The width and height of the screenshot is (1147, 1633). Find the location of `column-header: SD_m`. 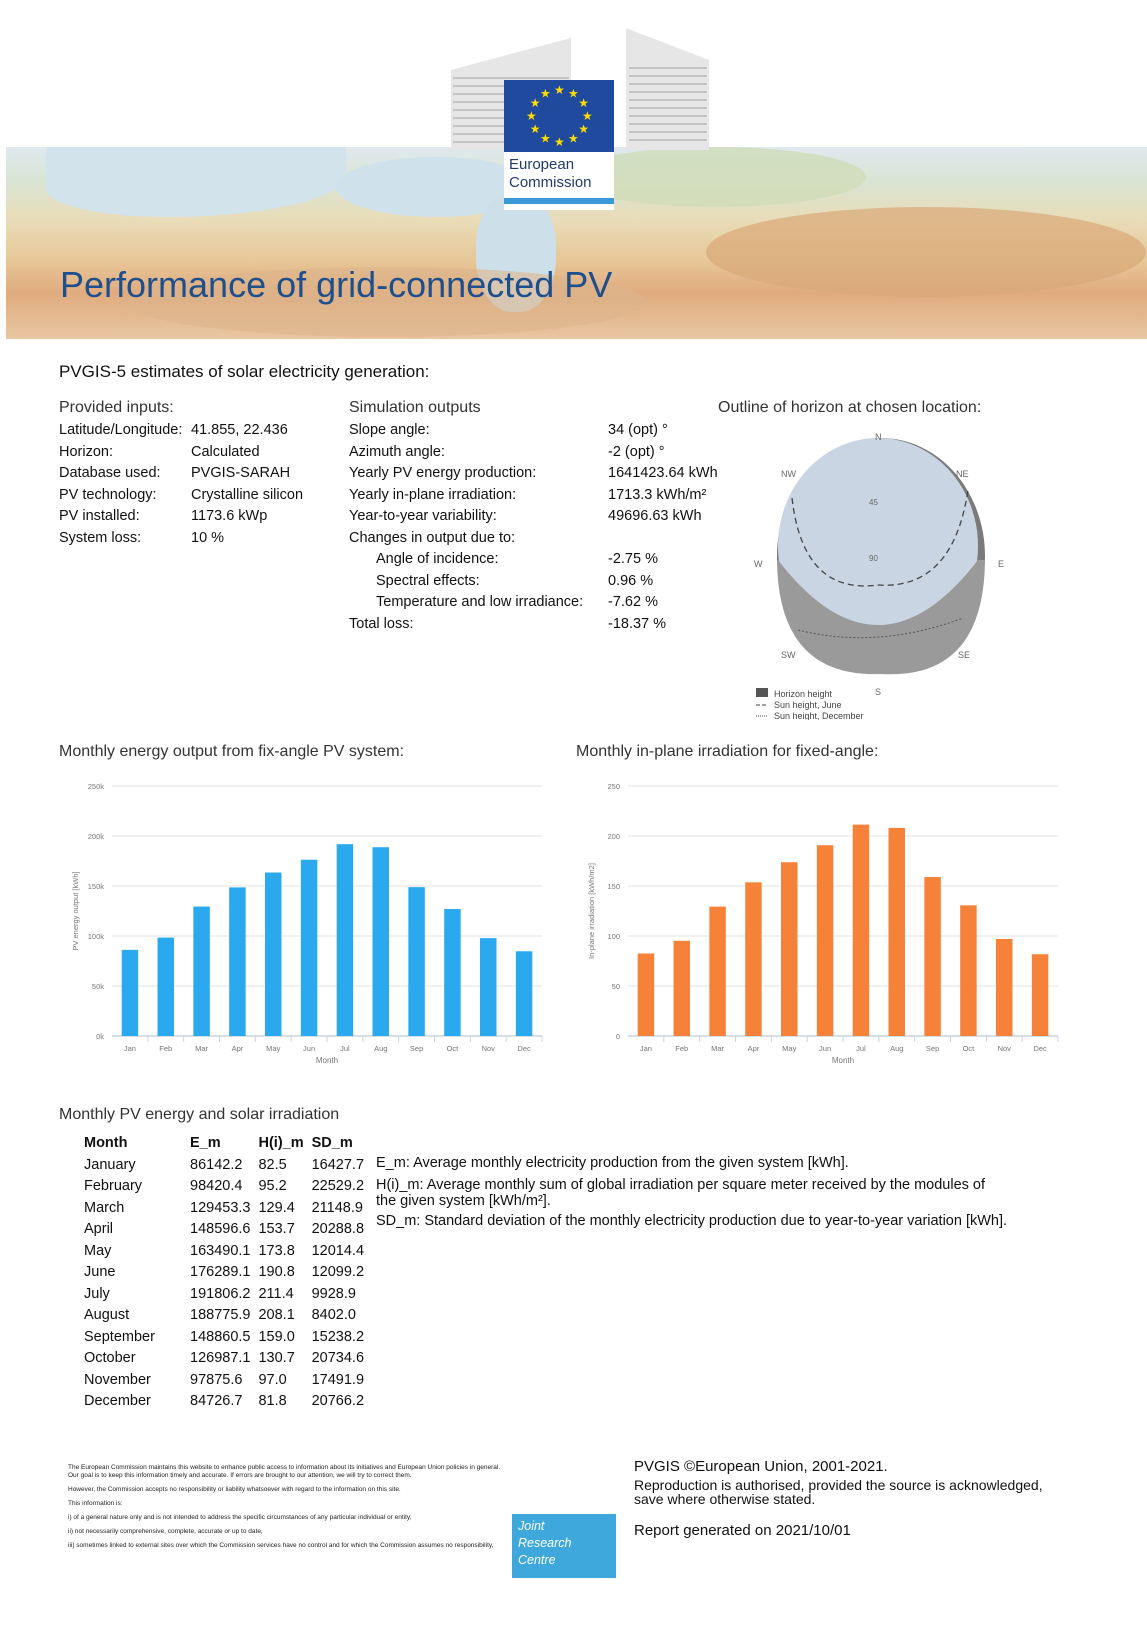

column-header: SD_m is located at coordinates (332, 1143).